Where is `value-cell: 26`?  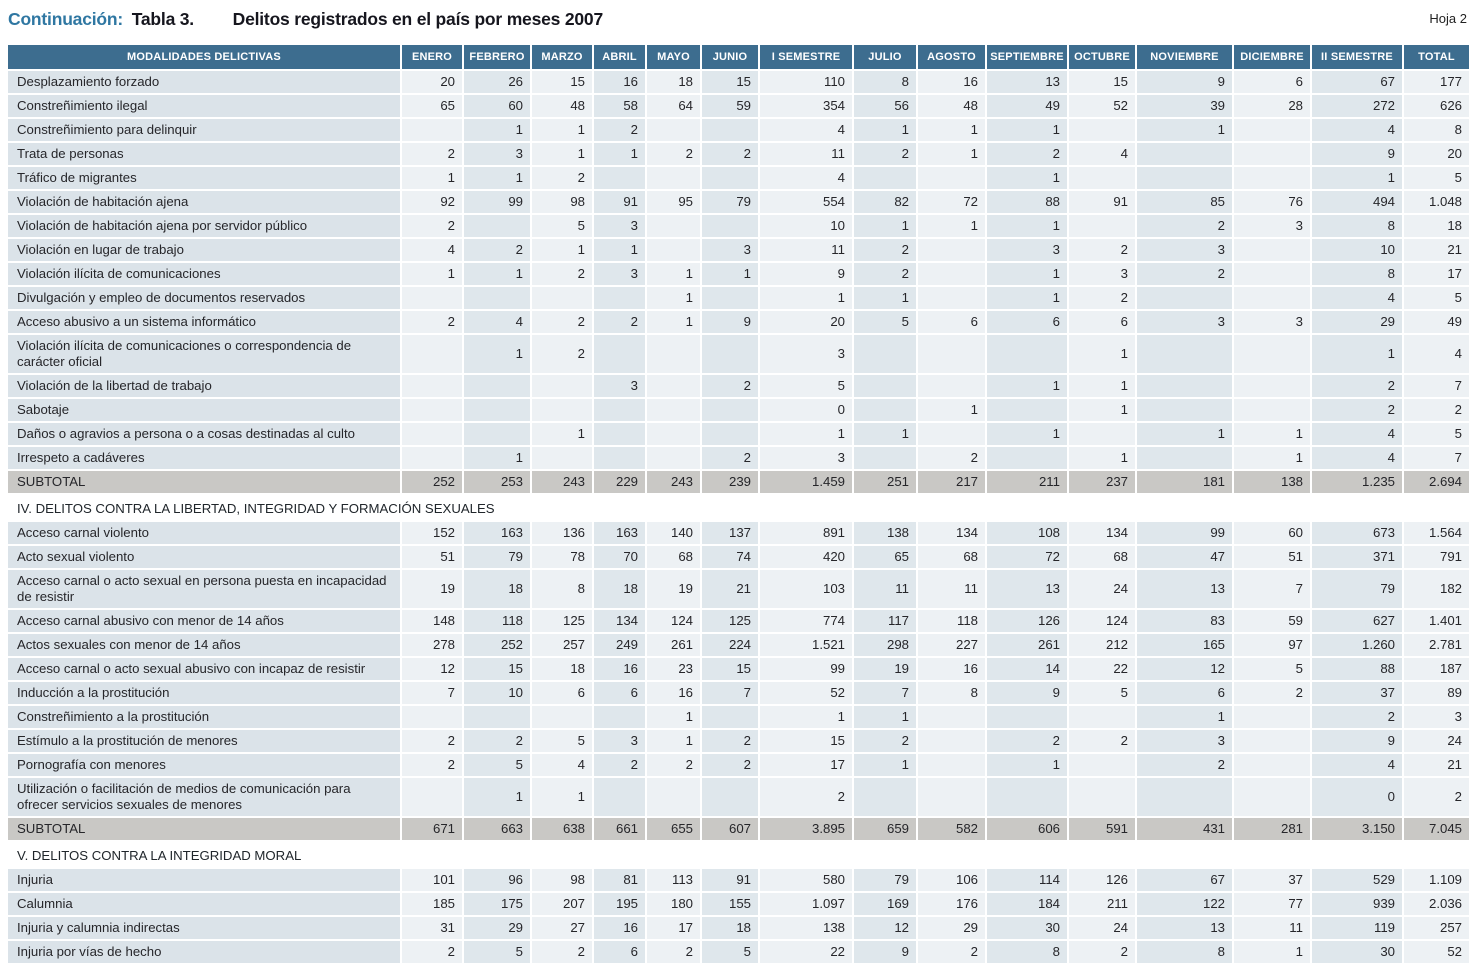 value-cell: 26 is located at coordinates (496, 81).